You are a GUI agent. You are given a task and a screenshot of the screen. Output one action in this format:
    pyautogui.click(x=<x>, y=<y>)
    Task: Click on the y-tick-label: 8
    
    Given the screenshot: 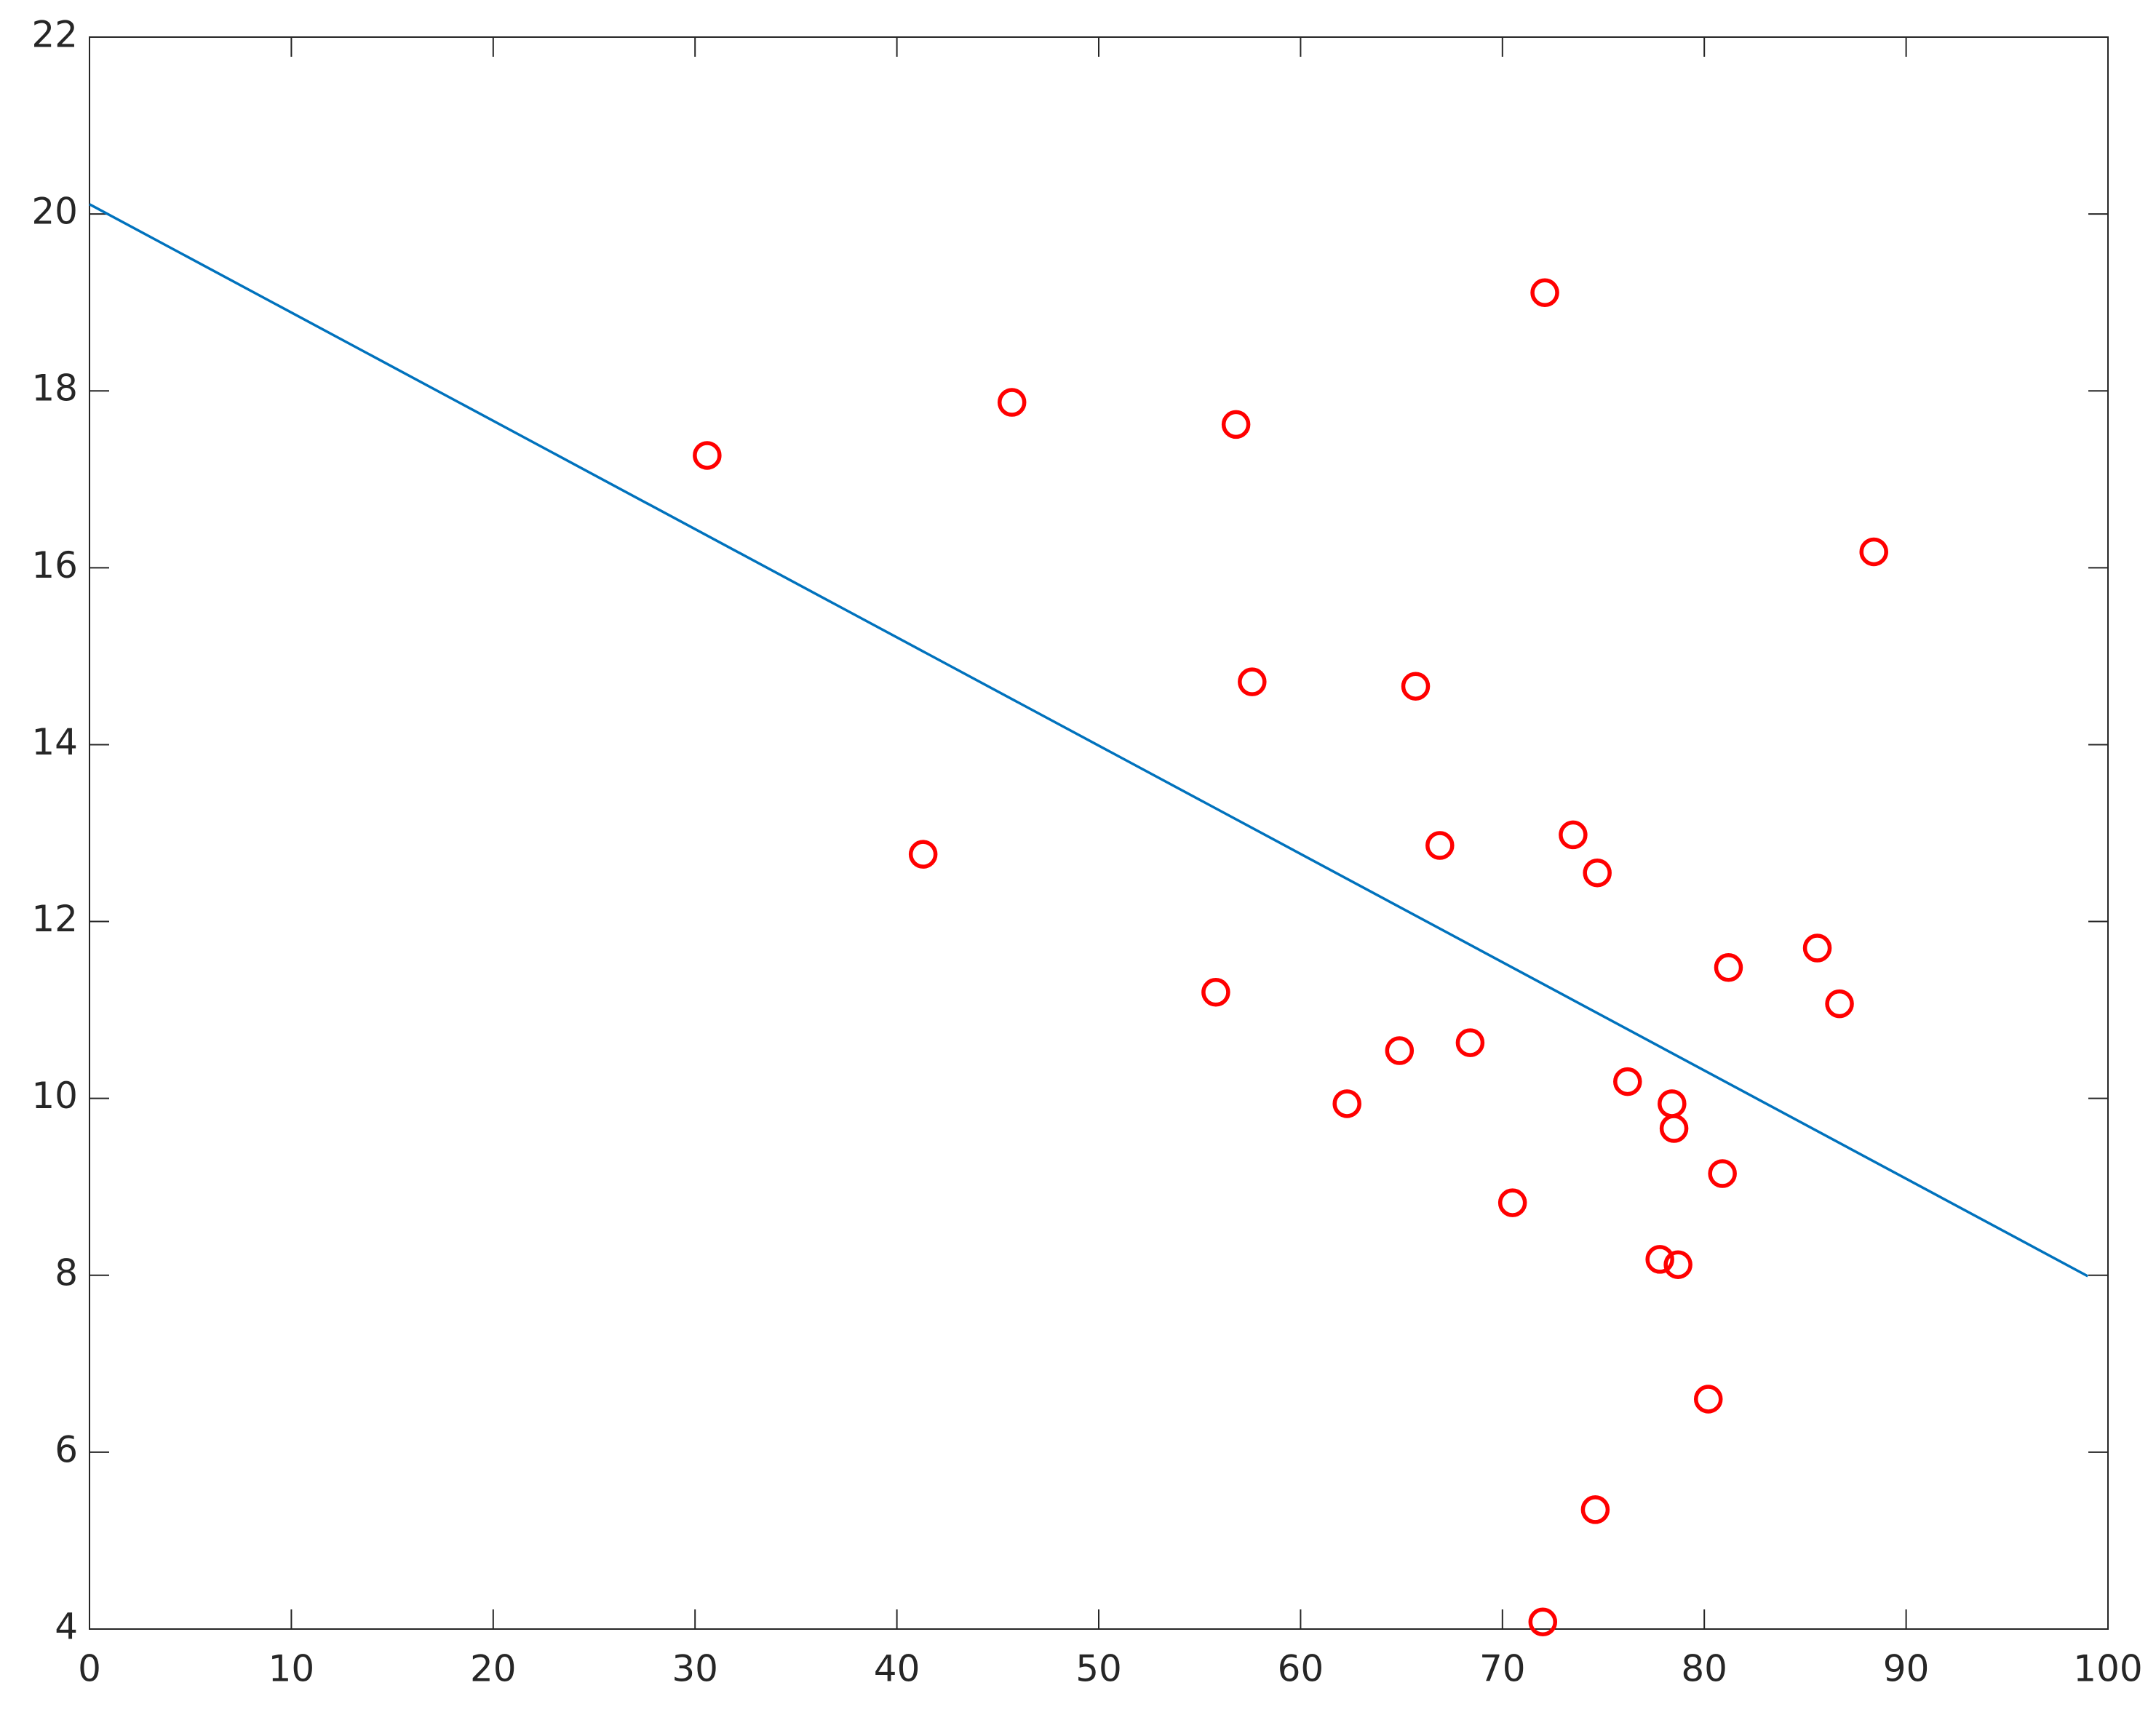 What is the action you would take?
    pyautogui.click(x=66, y=1273)
    